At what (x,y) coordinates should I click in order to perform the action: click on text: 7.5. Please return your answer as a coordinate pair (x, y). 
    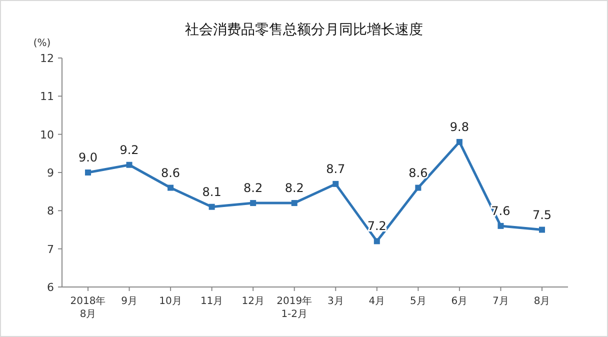
    Looking at the image, I should click on (542, 215).